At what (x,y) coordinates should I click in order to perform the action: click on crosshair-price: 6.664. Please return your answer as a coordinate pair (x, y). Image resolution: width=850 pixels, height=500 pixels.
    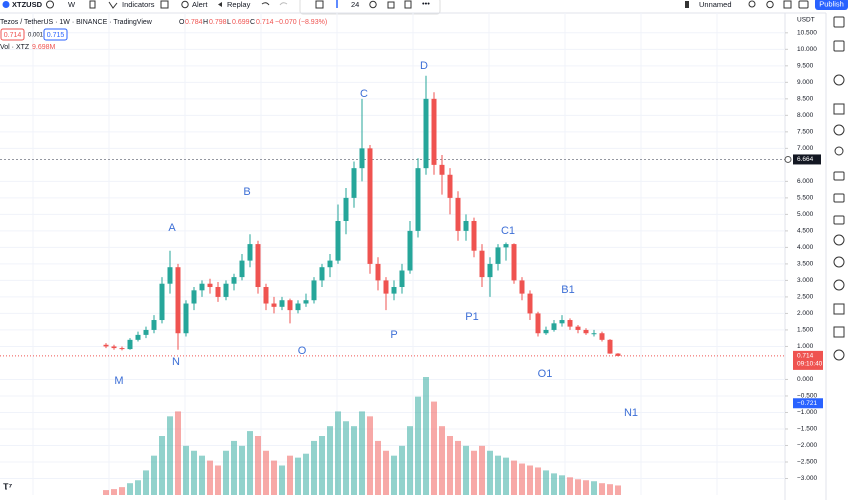
    Looking at the image, I should click on (805, 159).